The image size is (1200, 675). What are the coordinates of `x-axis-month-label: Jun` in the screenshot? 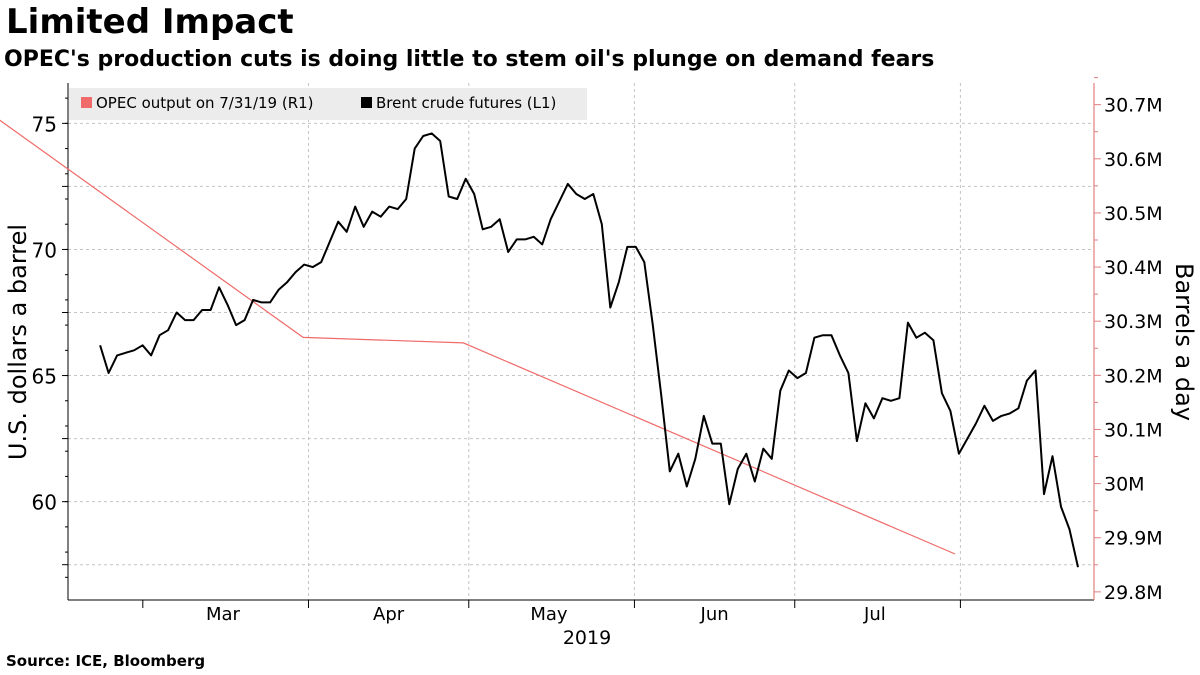 It's located at (714, 614).